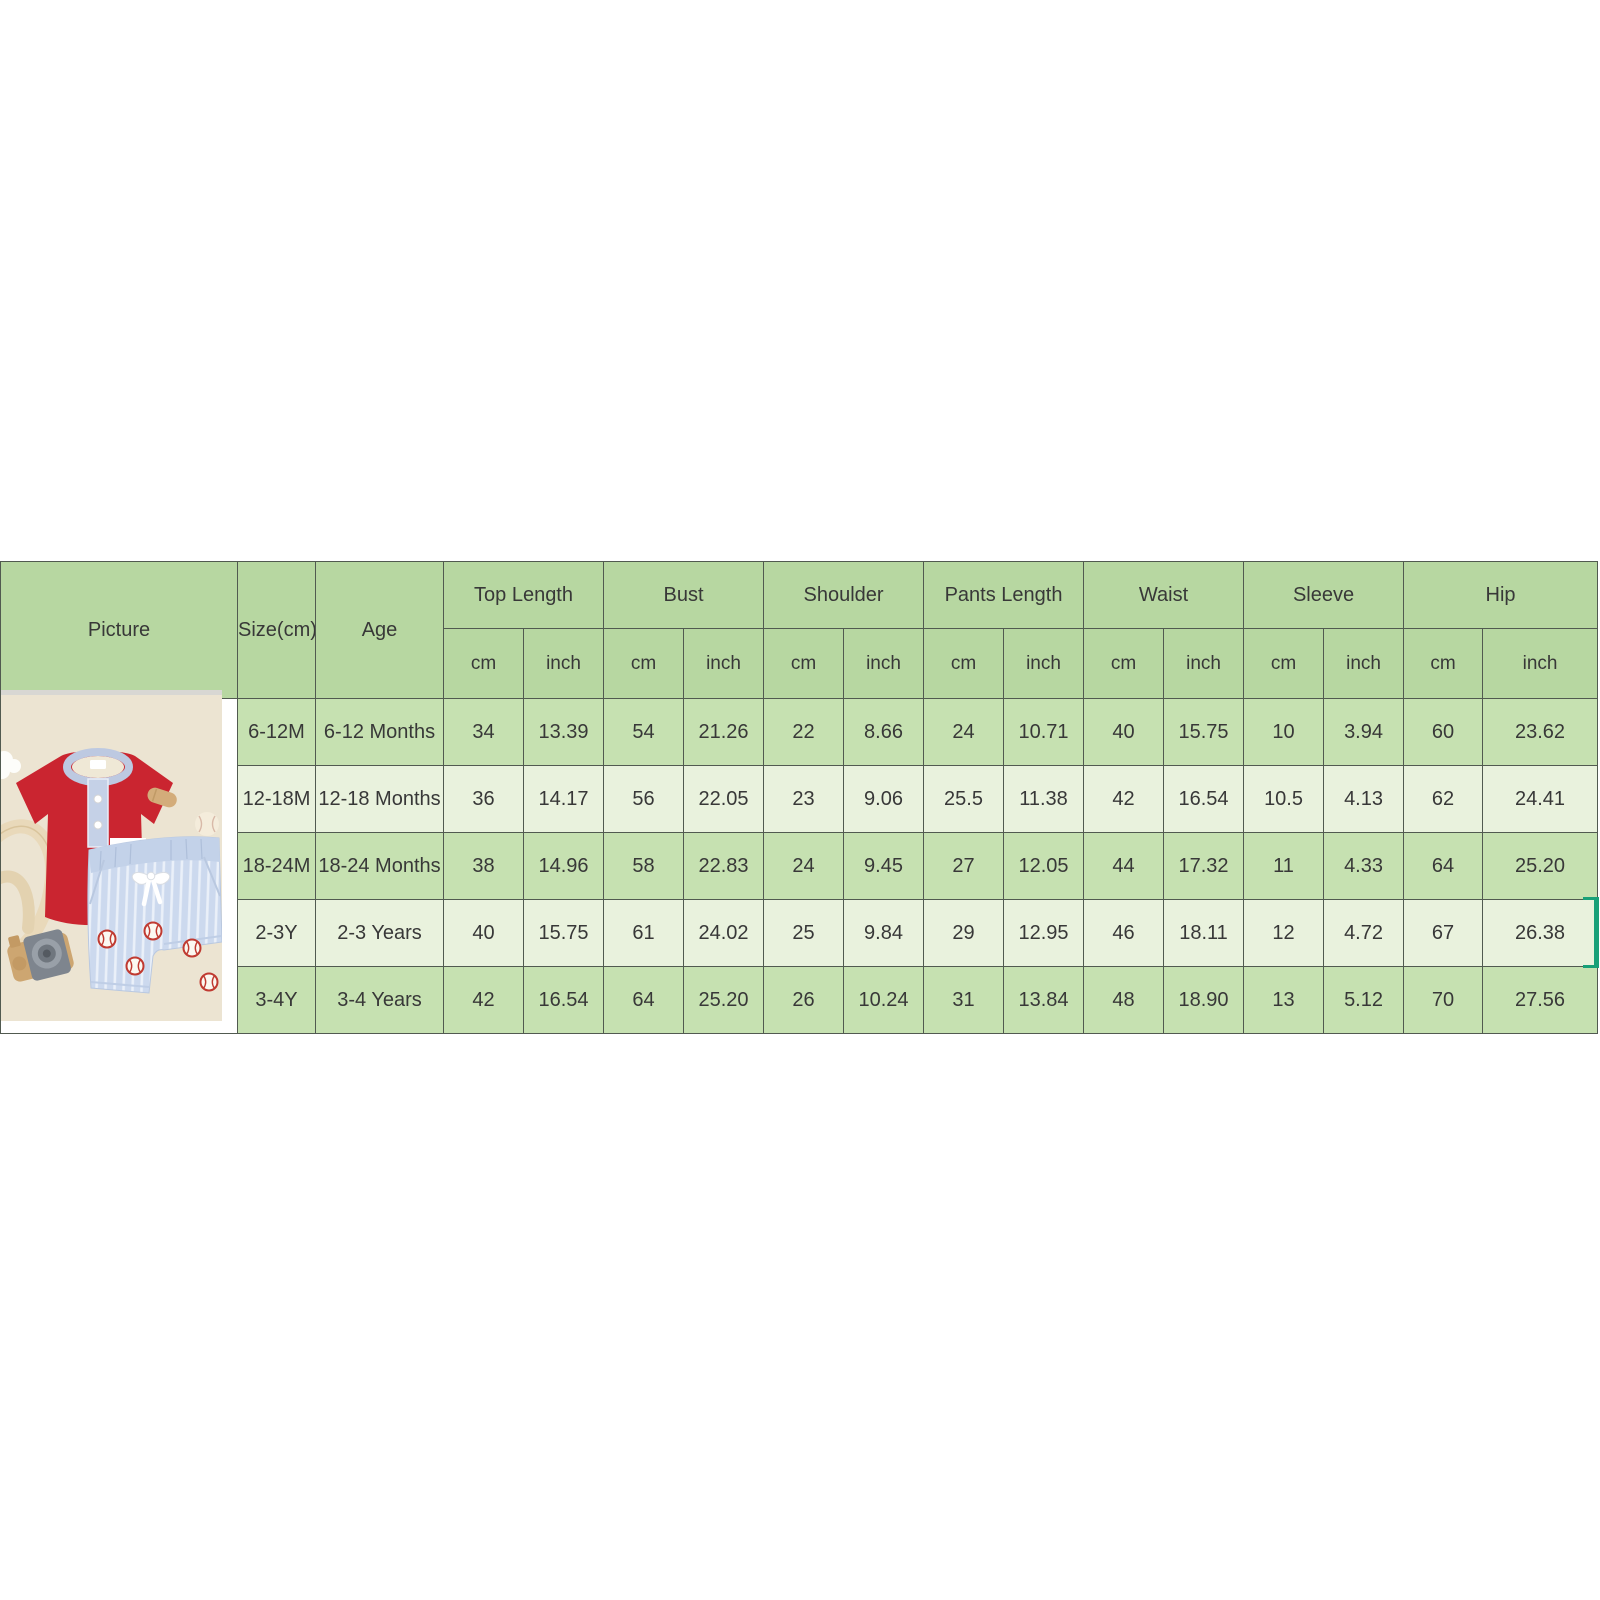  Describe the element at coordinates (884, 663) in the screenshot. I see `unit-shoulder-inch: inch` at that location.